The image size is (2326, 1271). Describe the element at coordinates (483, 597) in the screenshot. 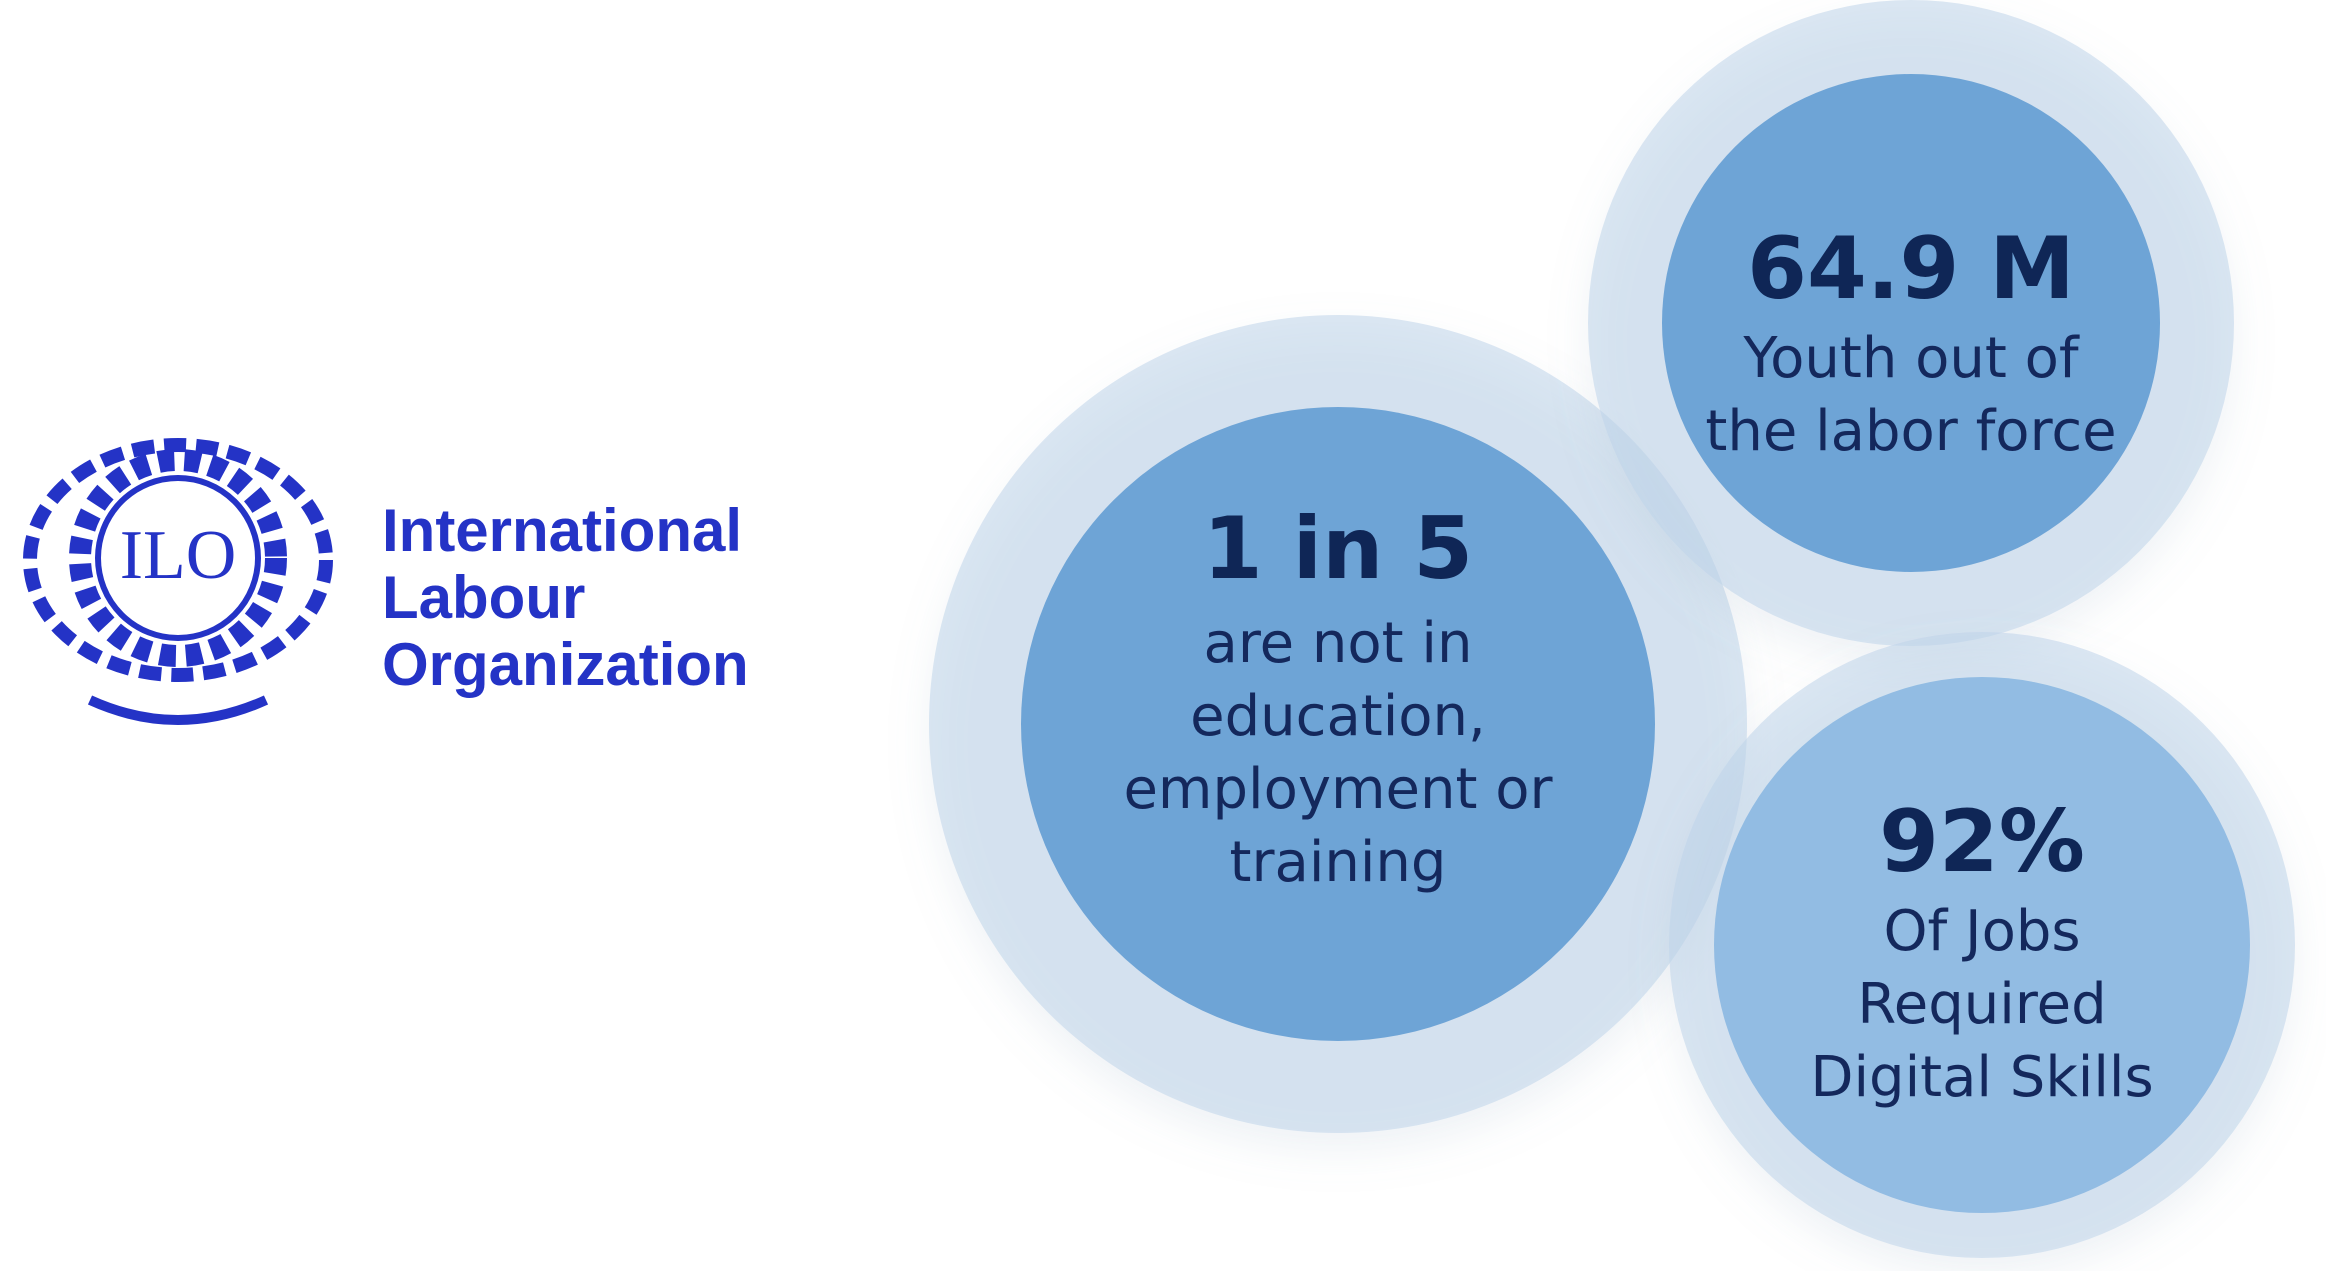

I see `org-name: Labour` at that location.